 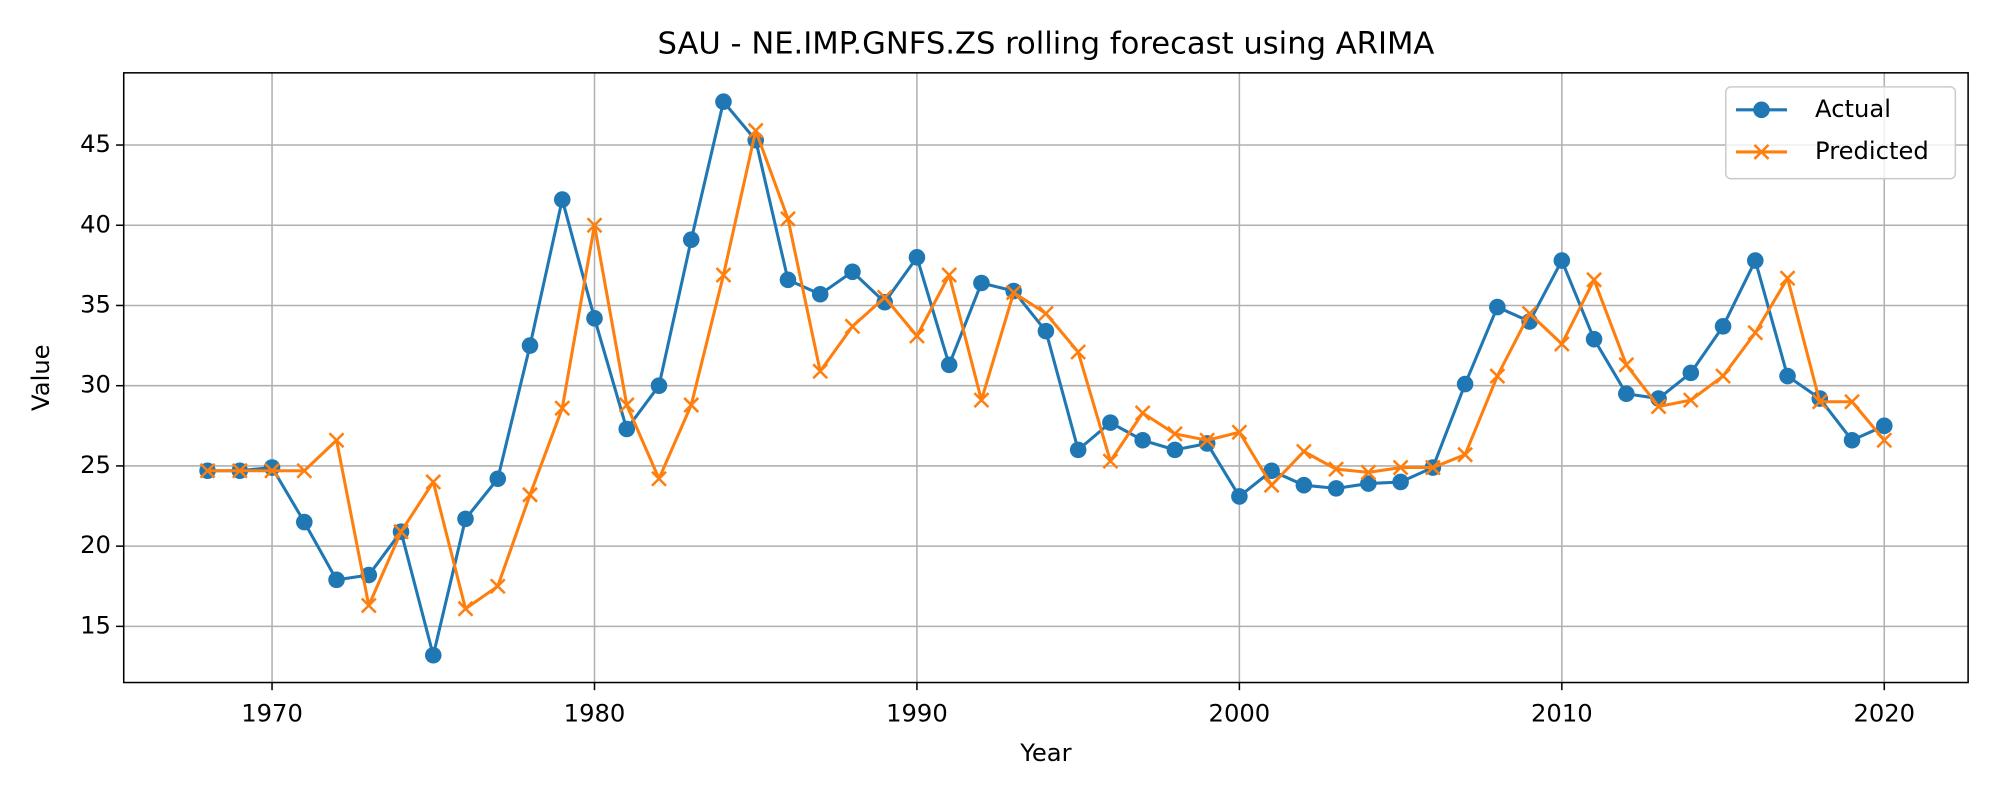 I want to click on x-tick-label: 1980, so click(x=595, y=713).